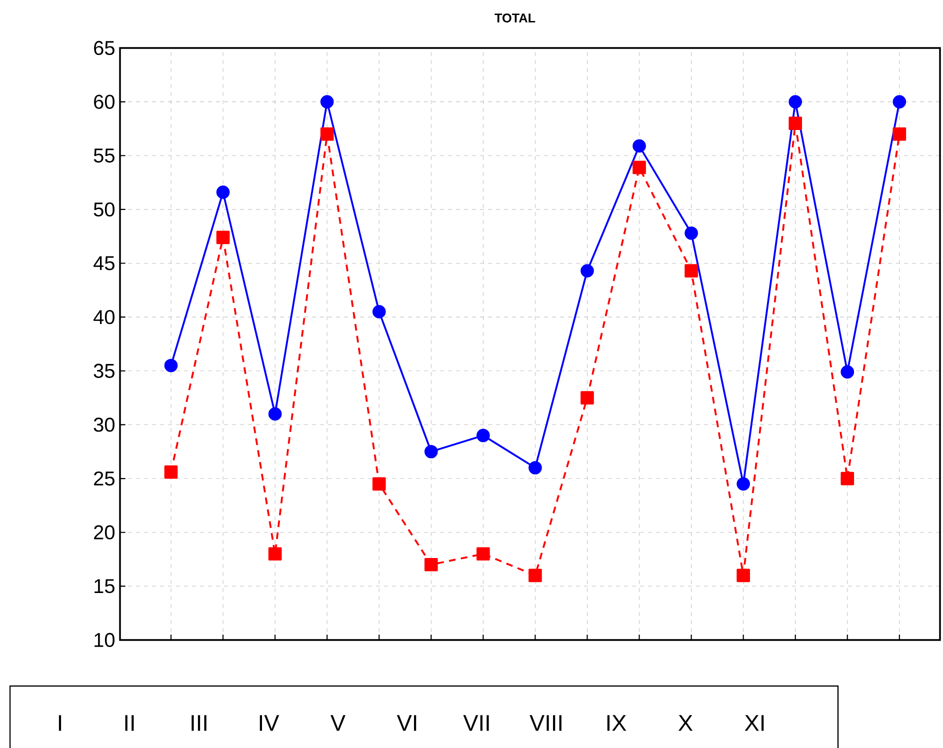 The height and width of the screenshot is (748, 943). I want to click on text: III, so click(199, 723).